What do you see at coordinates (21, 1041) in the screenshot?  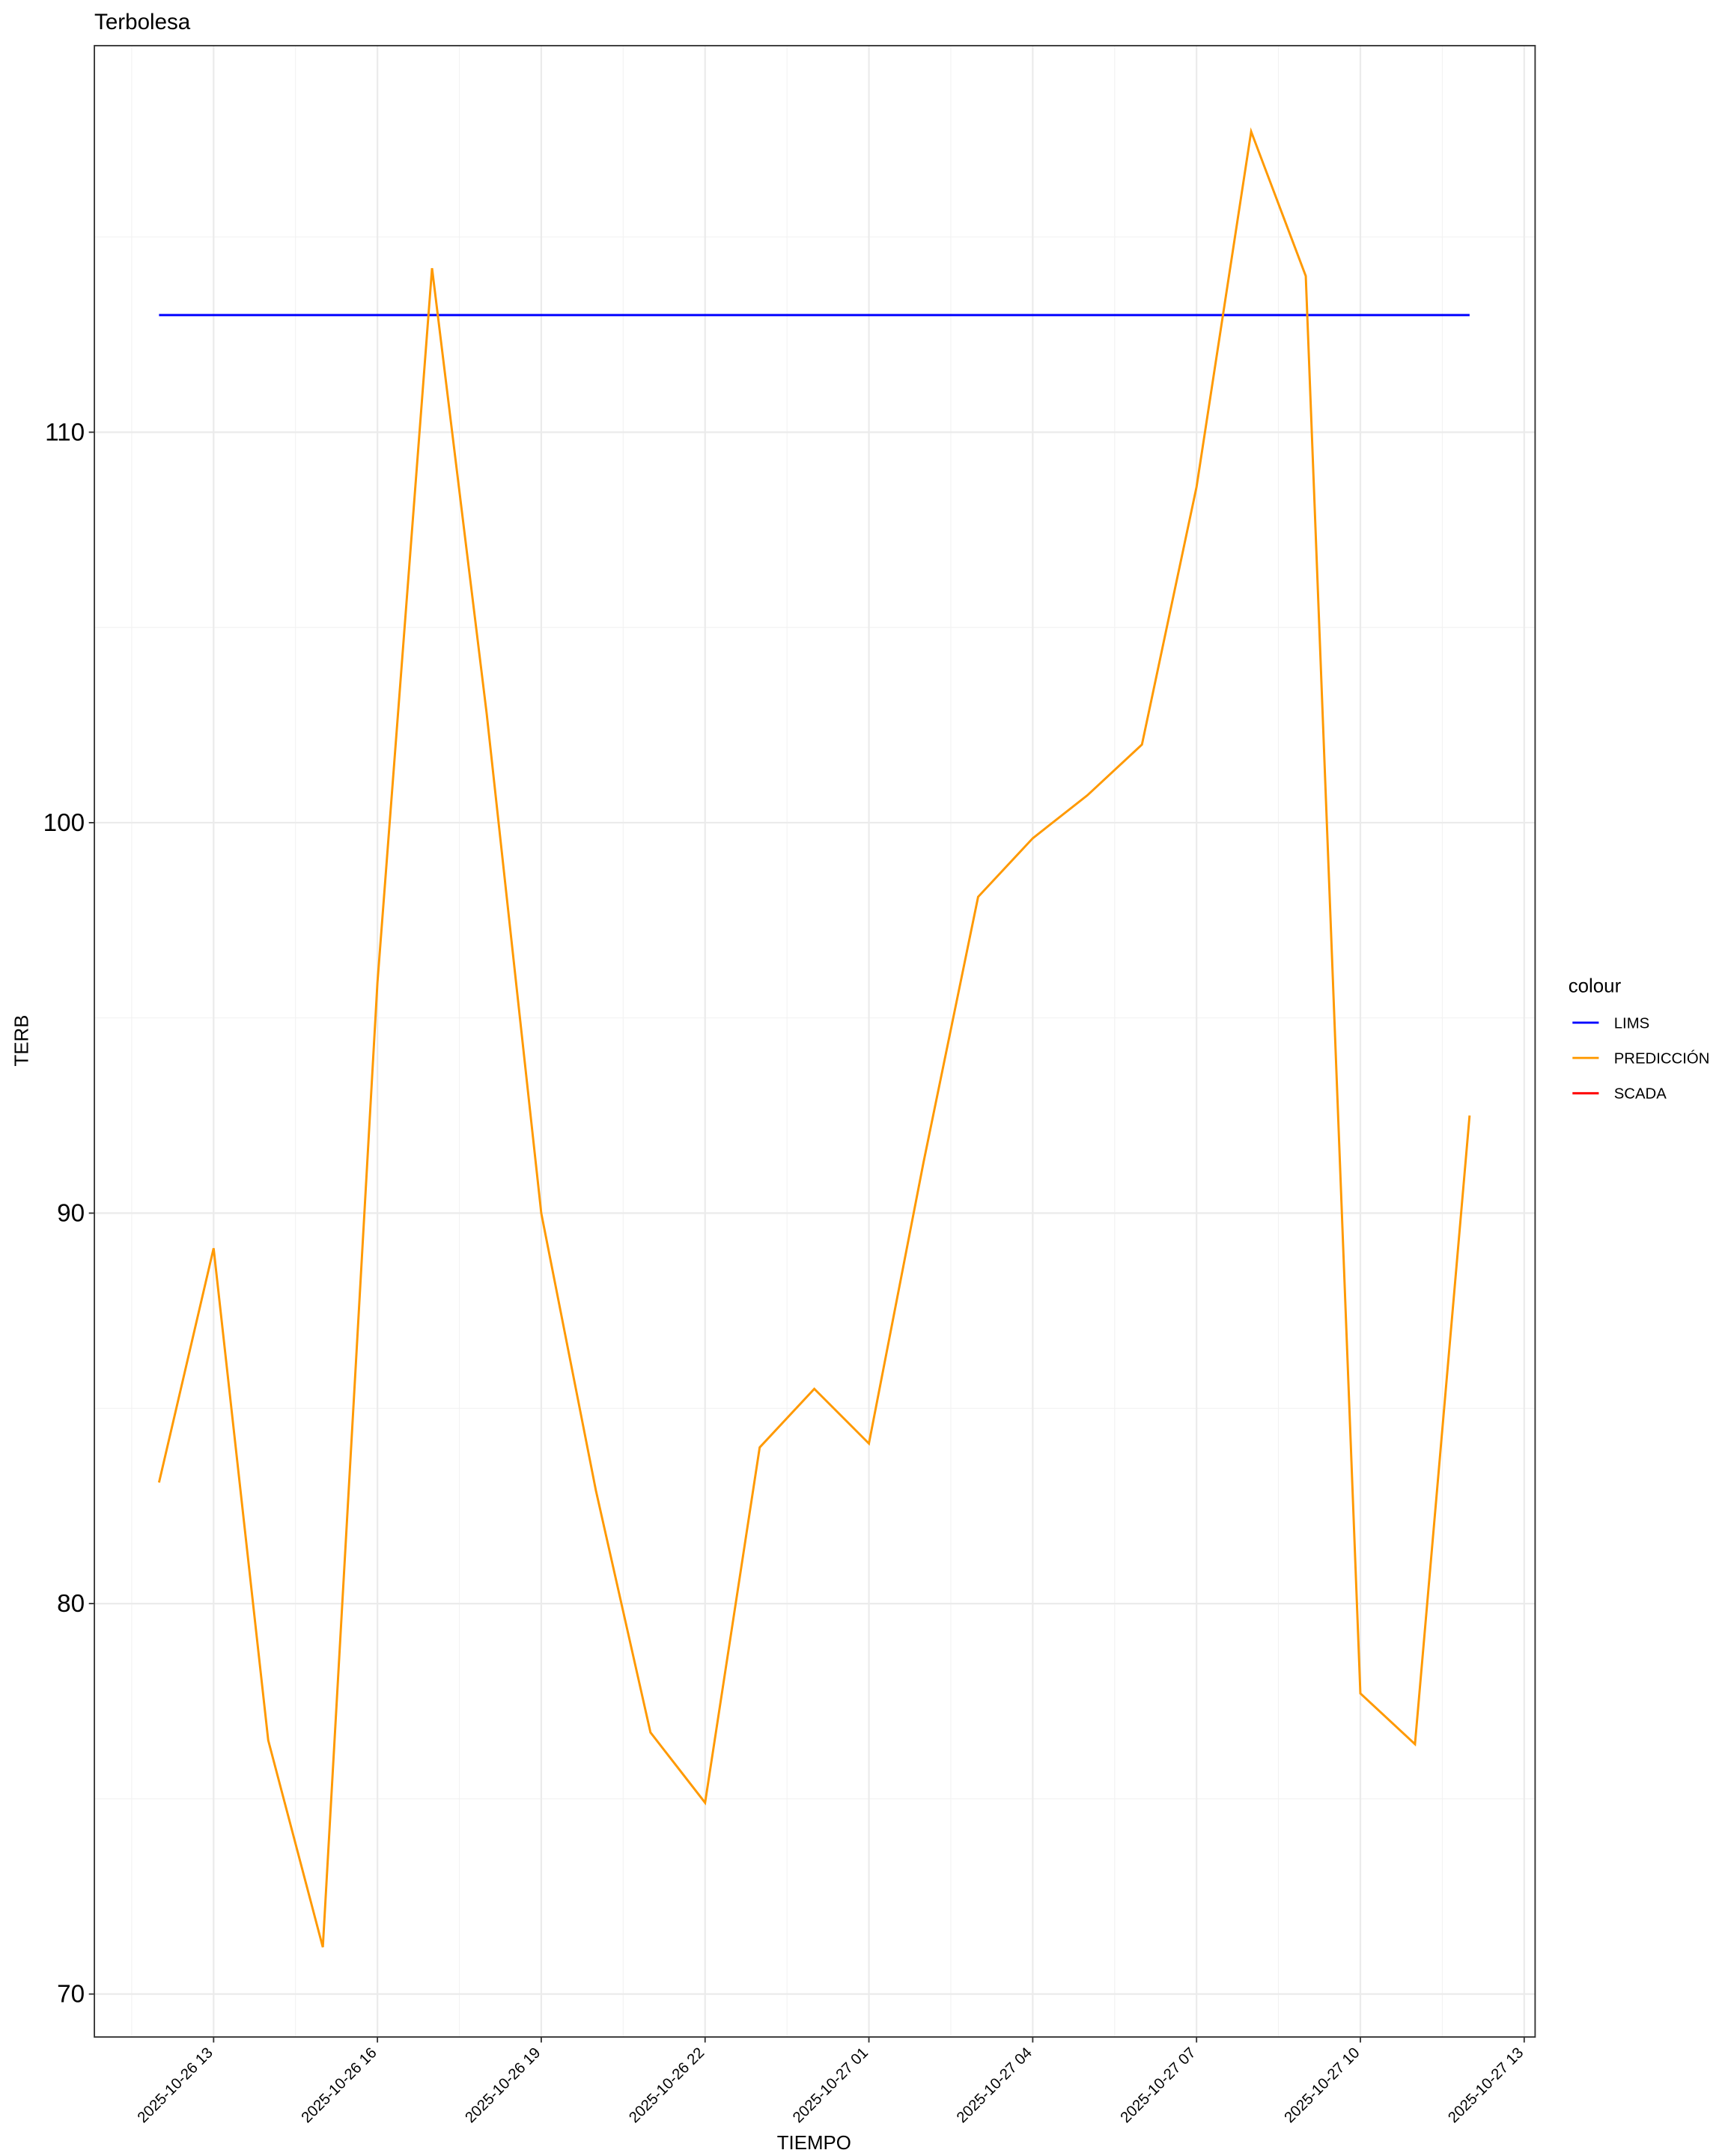 I see `y-axis-title: TERB` at bounding box center [21, 1041].